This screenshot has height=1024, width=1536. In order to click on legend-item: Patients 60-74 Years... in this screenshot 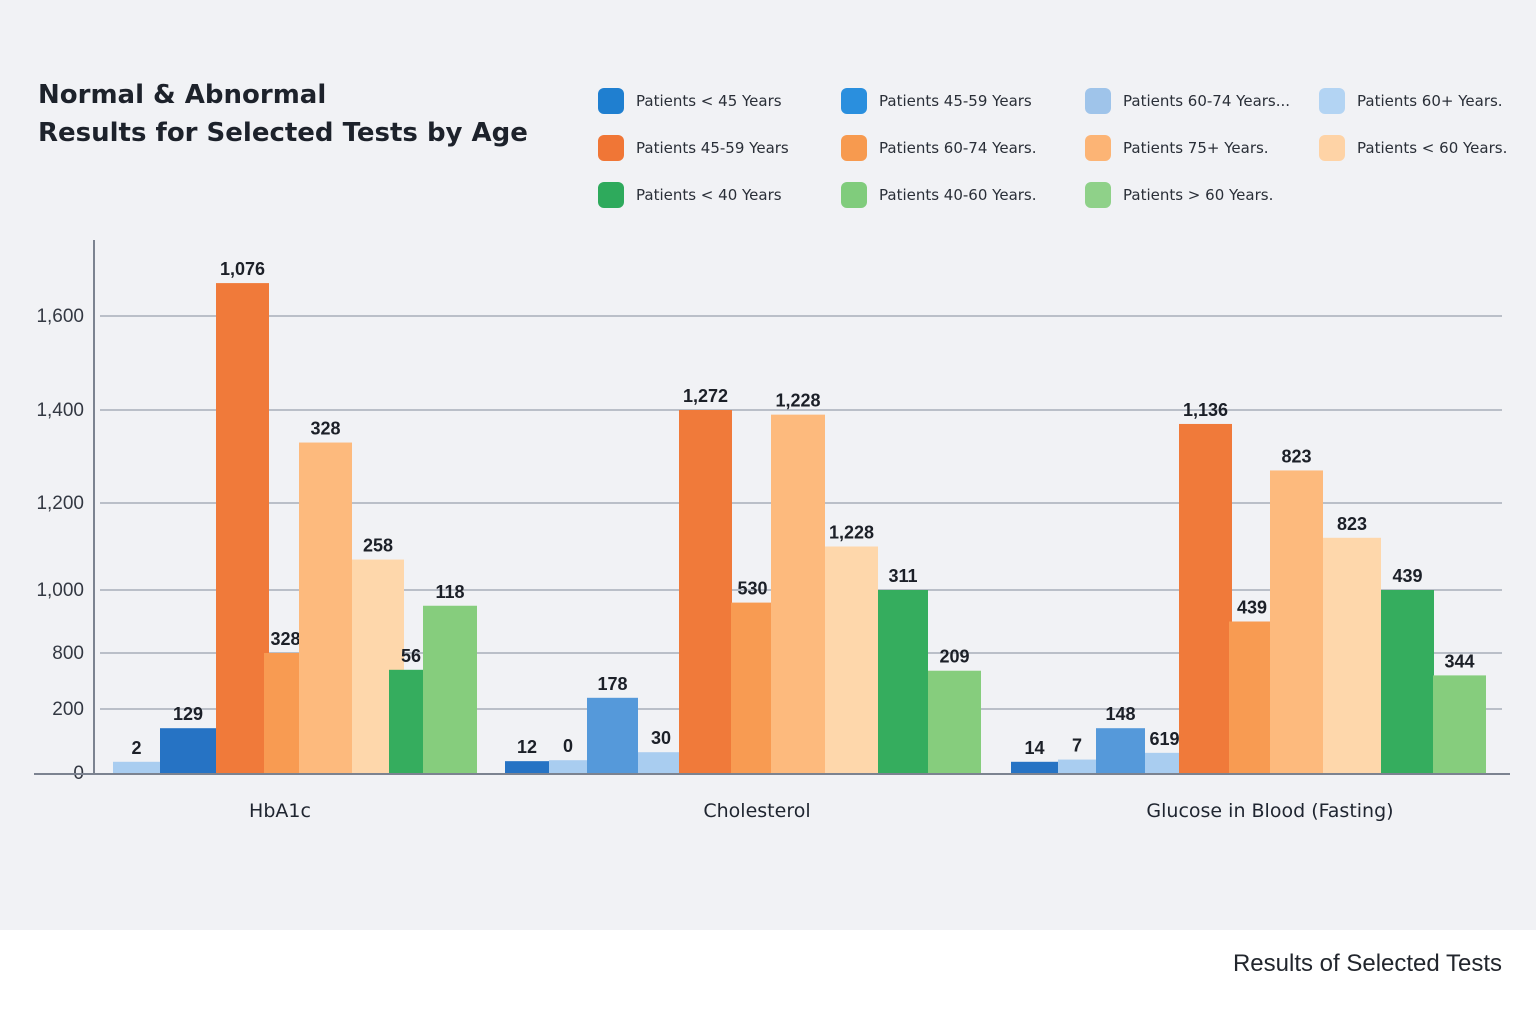, I will do `click(1202, 101)`.